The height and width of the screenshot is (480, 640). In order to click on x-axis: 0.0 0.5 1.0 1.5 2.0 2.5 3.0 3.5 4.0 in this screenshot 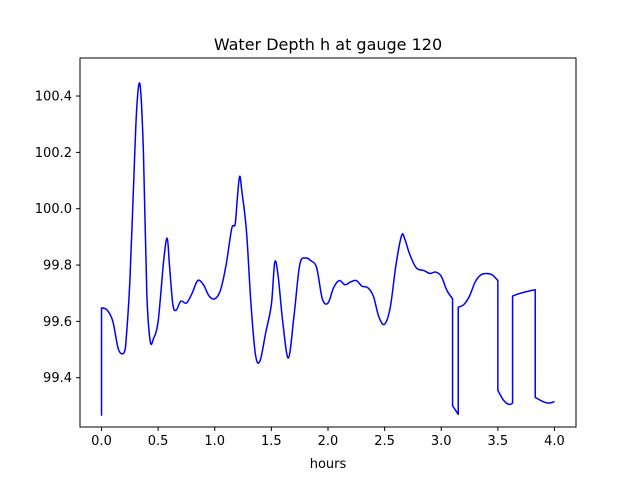, I will do `click(328, 438)`.